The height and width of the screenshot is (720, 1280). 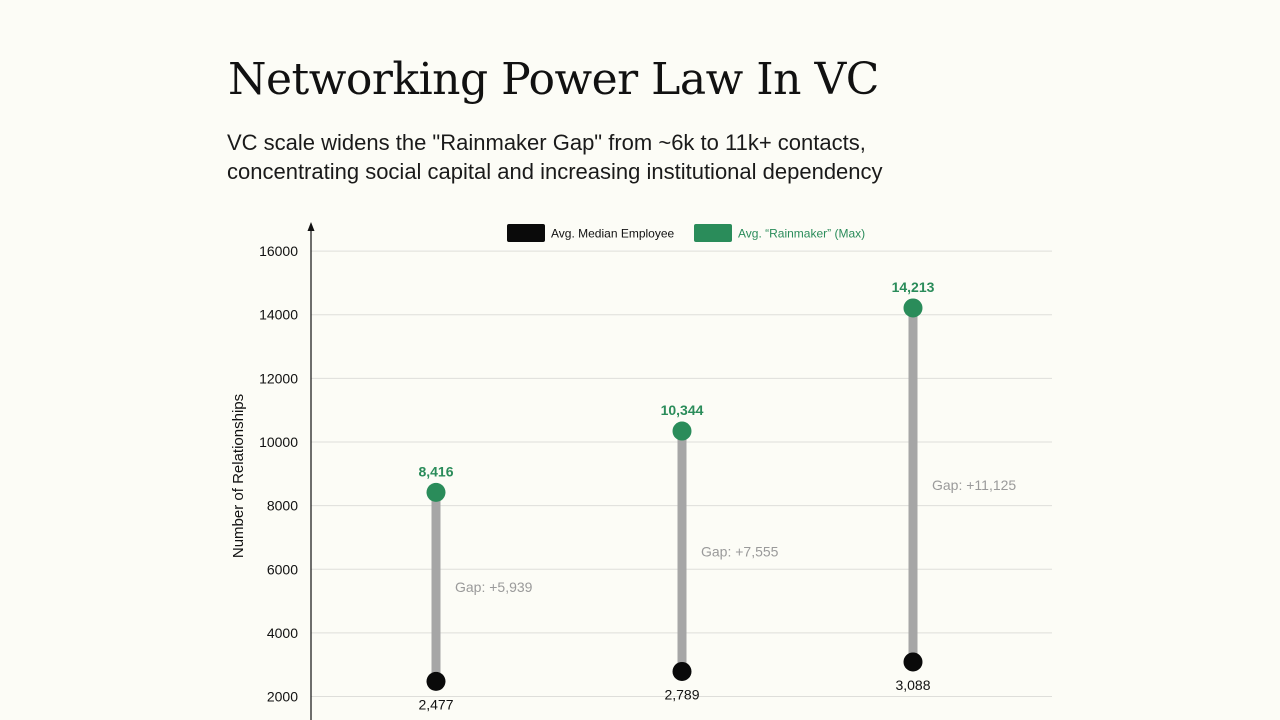 What do you see at coordinates (553, 79) in the screenshot?
I see `chart-title: Networking Power Law In VC` at bounding box center [553, 79].